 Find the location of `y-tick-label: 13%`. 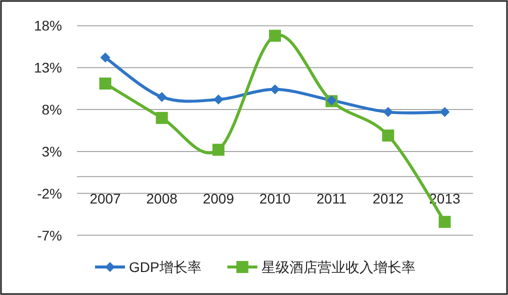

y-tick-label: 13% is located at coordinates (48, 68).